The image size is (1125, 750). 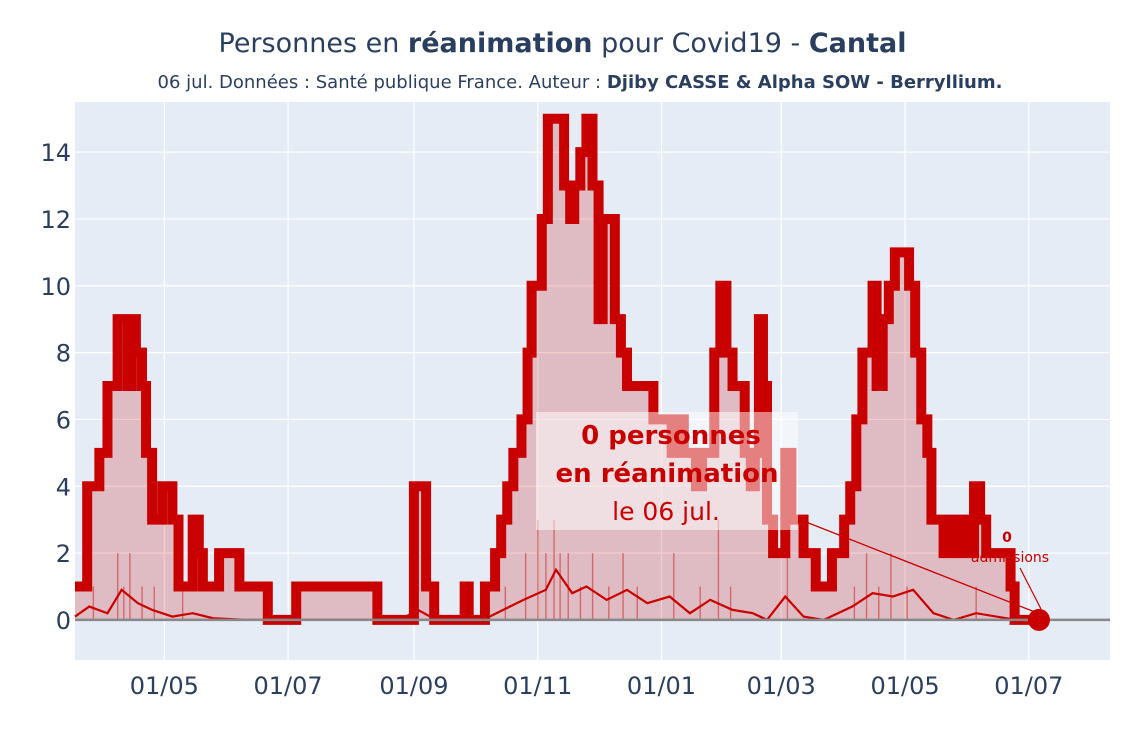 I want to click on y-tick-label: 14, so click(x=55, y=153).